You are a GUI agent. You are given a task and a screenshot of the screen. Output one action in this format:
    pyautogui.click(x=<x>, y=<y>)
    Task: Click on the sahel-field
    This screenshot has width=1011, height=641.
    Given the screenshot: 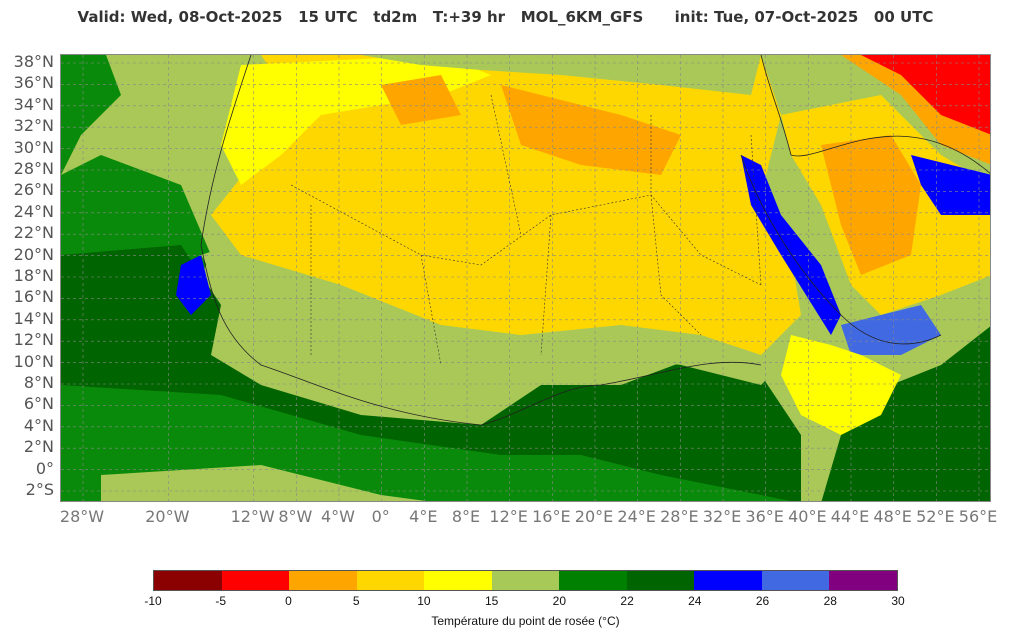 What is the action you would take?
    pyautogui.click(x=501, y=310)
    